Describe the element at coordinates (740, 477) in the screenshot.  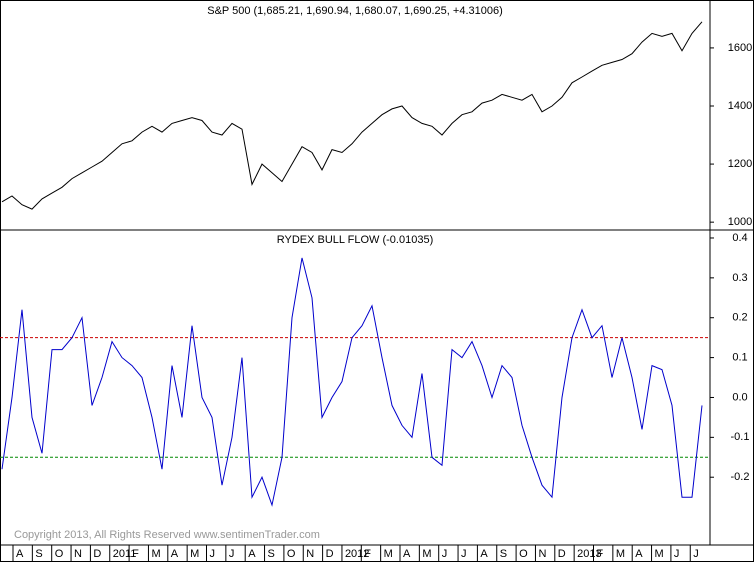
I see `y-tick-label: -0.2` at that location.